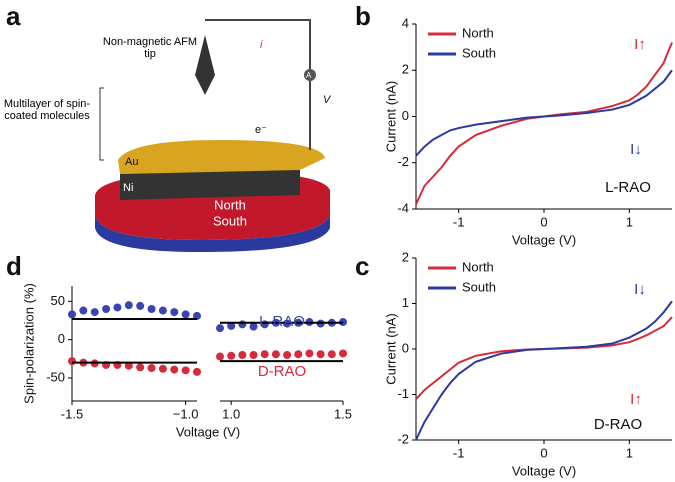 This screenshot has height=482, width=675. What do you see at coordinates (403, 393) in the screenshot?
I see `y-tick-label: -1` at bounding box center [403, 393].